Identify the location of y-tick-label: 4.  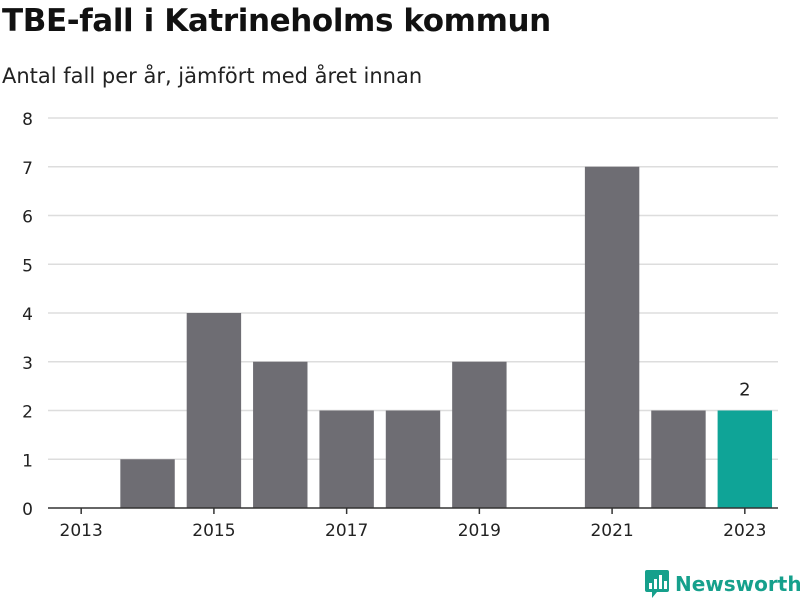
(27, 315).